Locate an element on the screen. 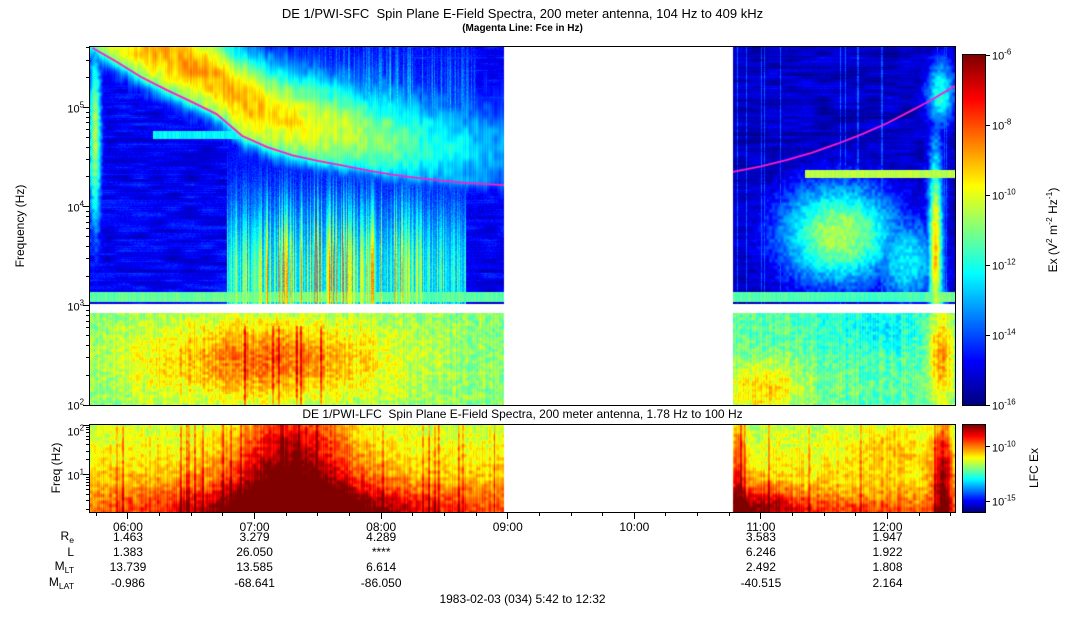 The image size is (1083, 620). sfc-ytick-label: 10² is located at coordinates (75, 405).